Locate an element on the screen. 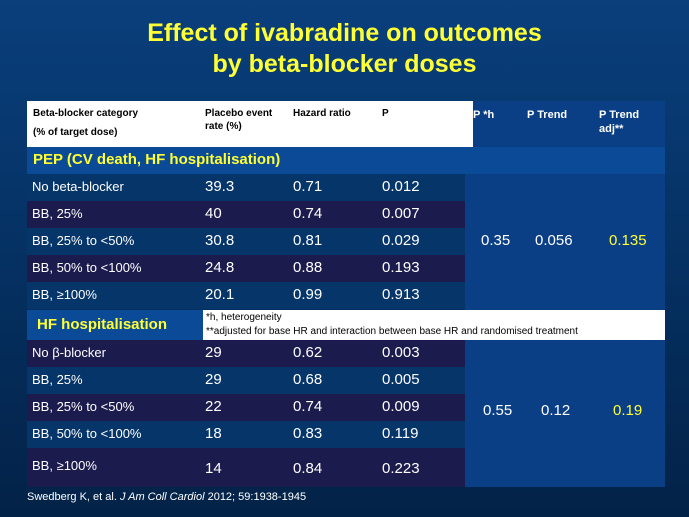 This screenshot has width=689, height=517. header-placebo-line1: Placebo event is located at coordinates (239, 113).